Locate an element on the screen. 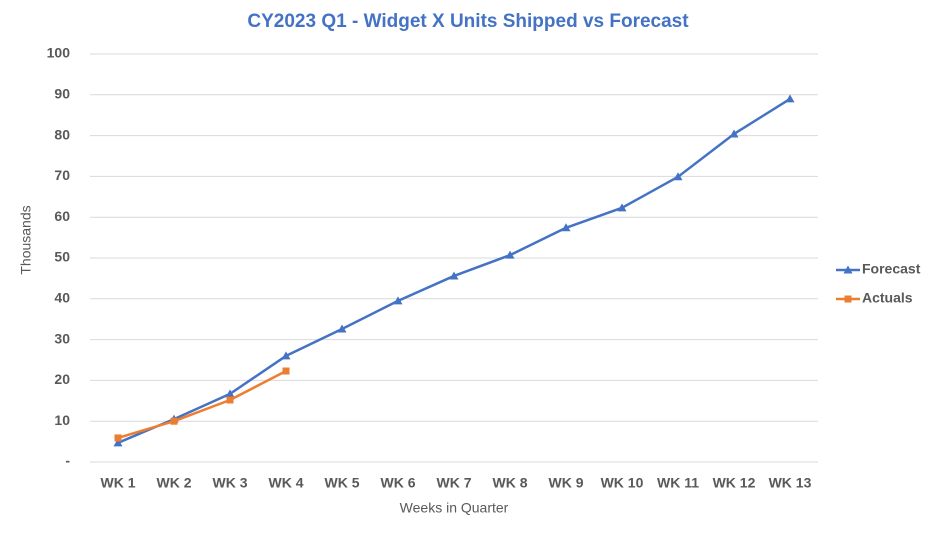 The height and width of the screenshot is (534, 936). x-tick-label: WK 8 is located at coordinates (510, 483).